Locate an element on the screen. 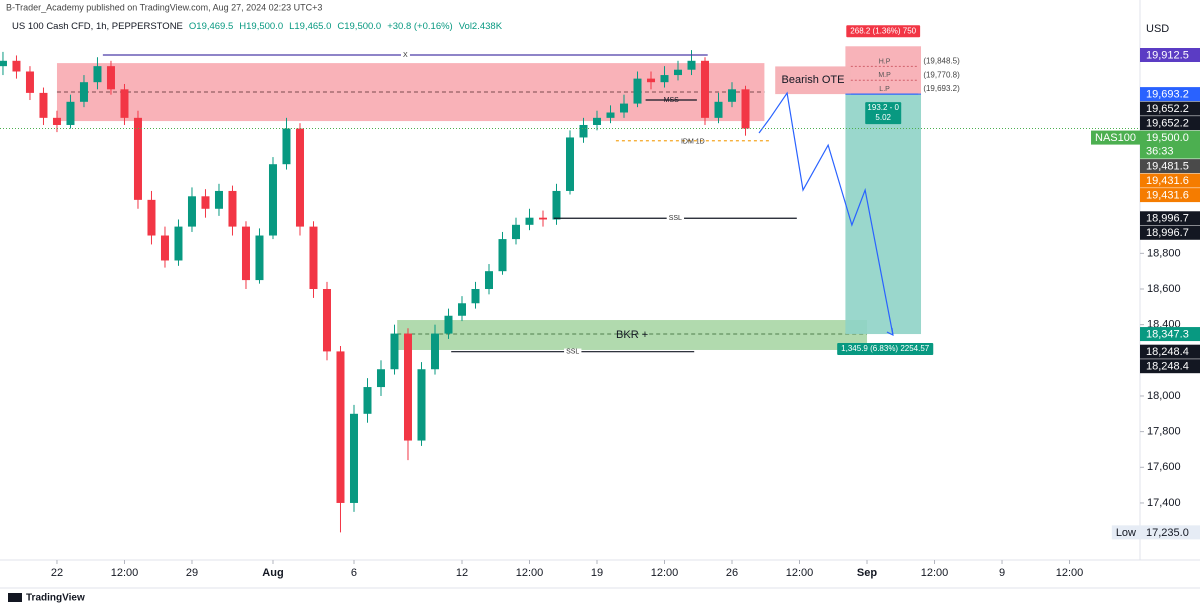  entry-label: 193.2 - 0 is located at coordinates (883, 107).